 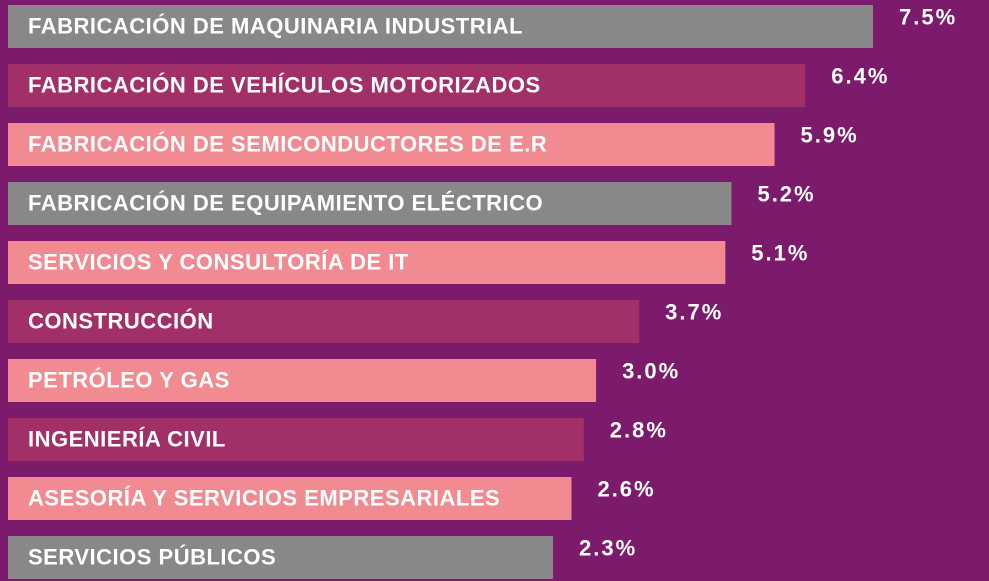 What do you see at coordinates (152, 556) in the screenshot?
I see `category-label: SERVICIOS PÚBLICOS` at bounding box center [152, 556].